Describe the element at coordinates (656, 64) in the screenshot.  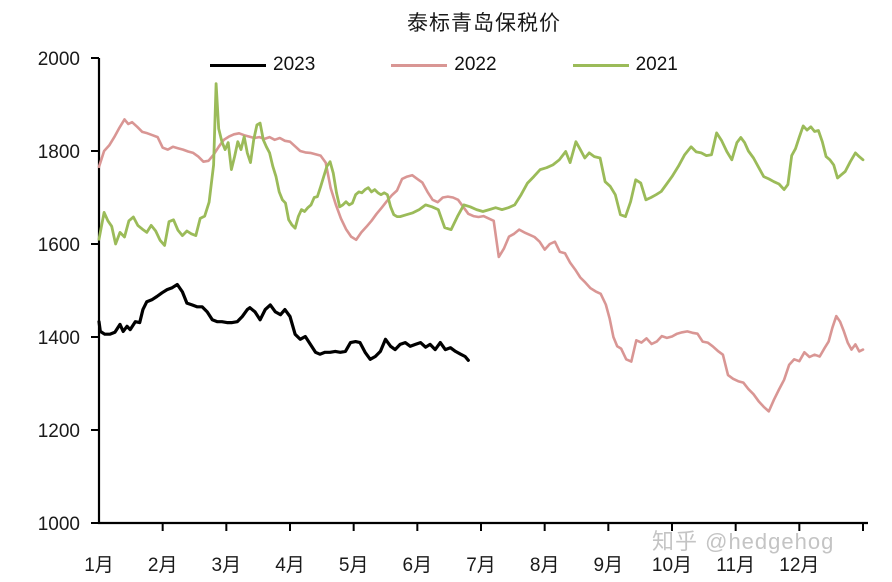
I see `legend-label-2021: 2021` at that location.